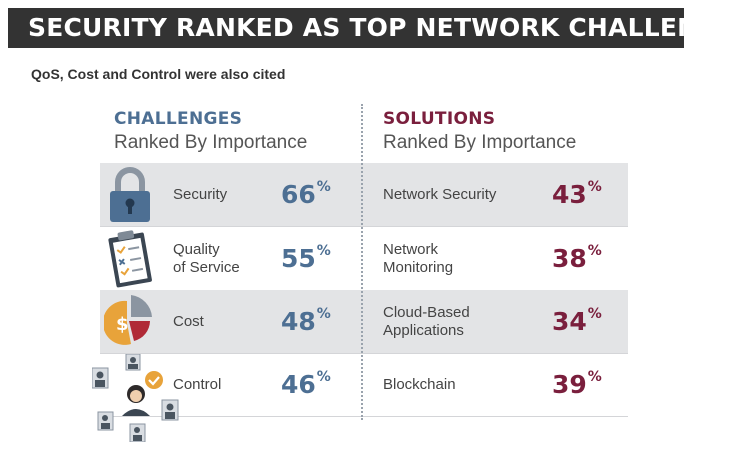 The image size is (739, 464). What do you see at coordinates (298, 384) in the screenshot?
I see `challenge-value-number: 46` at bounding box center [298, 384].